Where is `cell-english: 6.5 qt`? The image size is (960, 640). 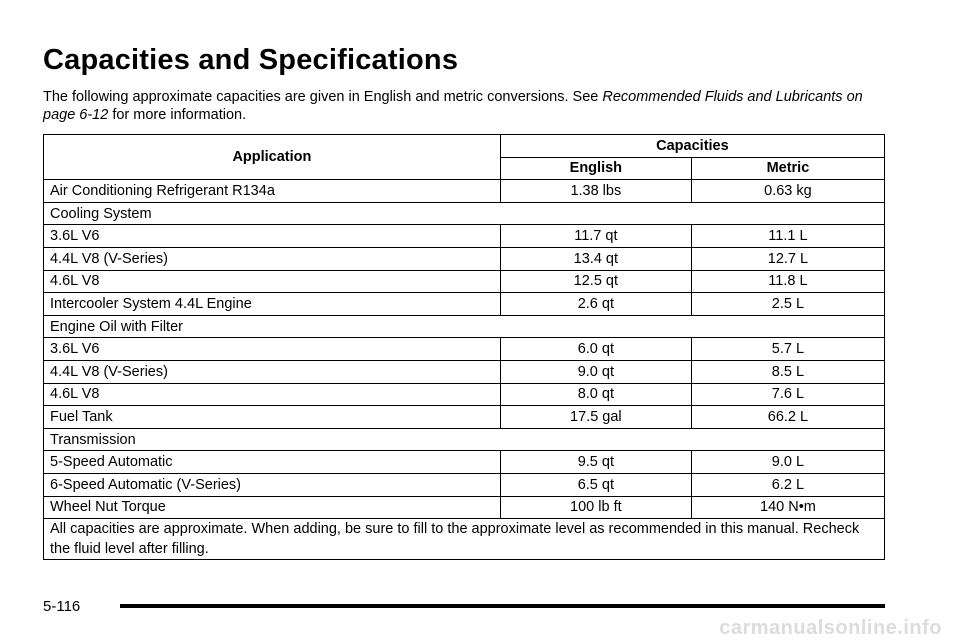 cell-english: 6.5 qt is located at coordinates (595, 484).